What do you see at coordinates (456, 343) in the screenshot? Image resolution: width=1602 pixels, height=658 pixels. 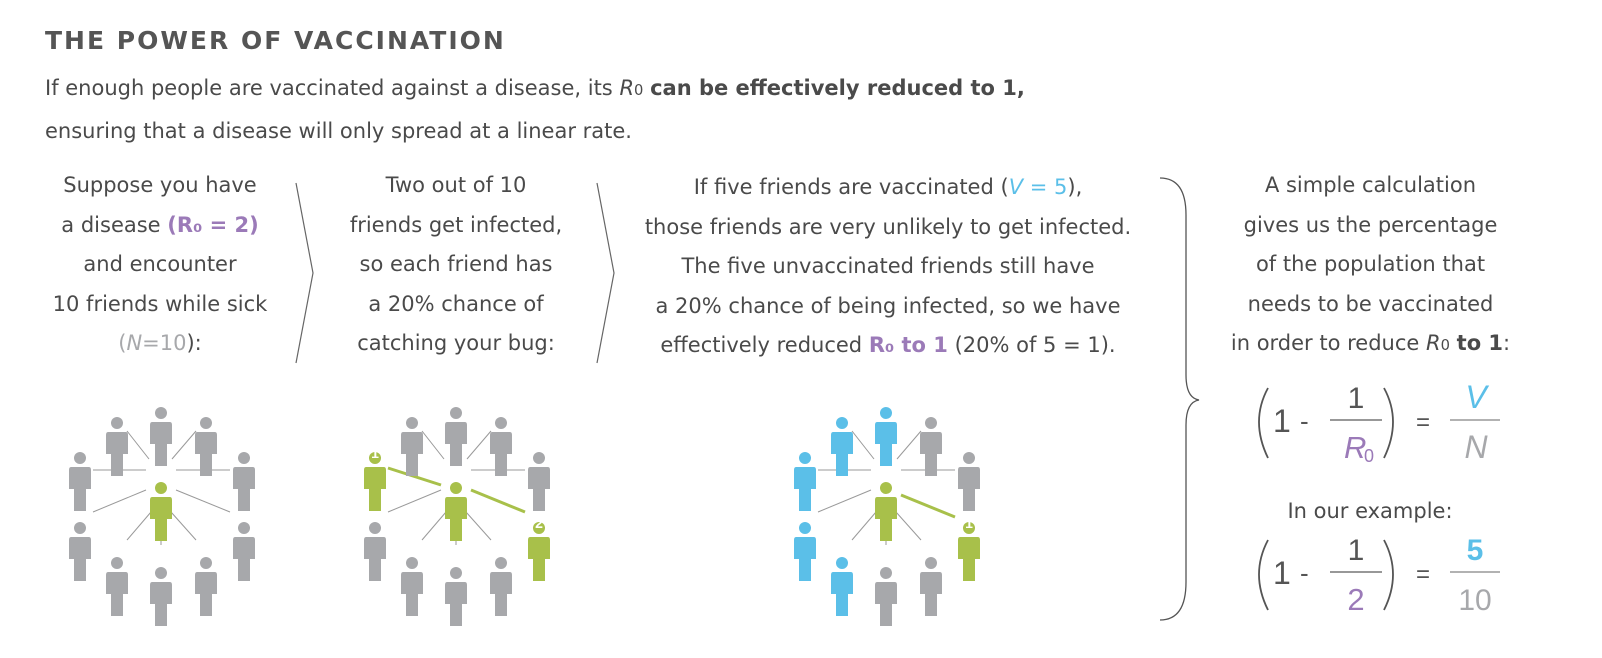 I see `col2-line-5: catching your bug:` at bounding box center [456, 343].